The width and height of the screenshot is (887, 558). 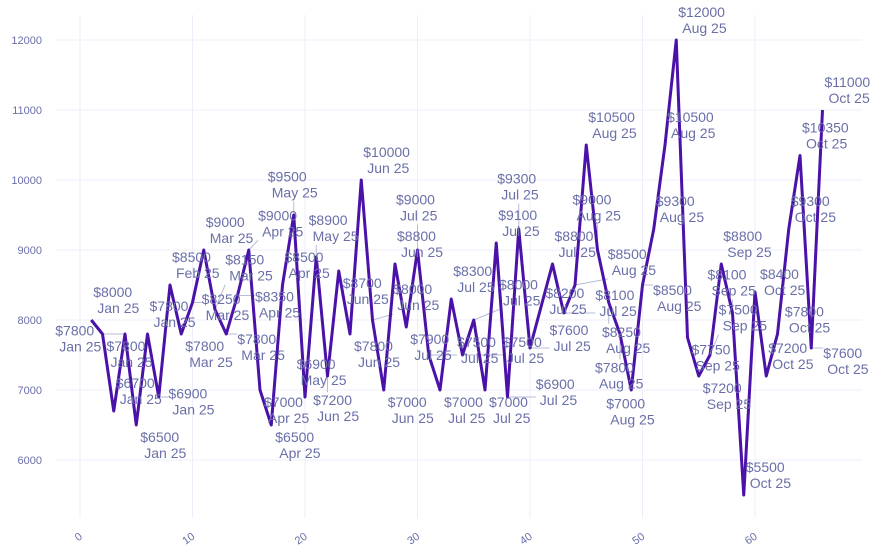 I want to click on x-tick-label: 30, so click(x=413, y=539).